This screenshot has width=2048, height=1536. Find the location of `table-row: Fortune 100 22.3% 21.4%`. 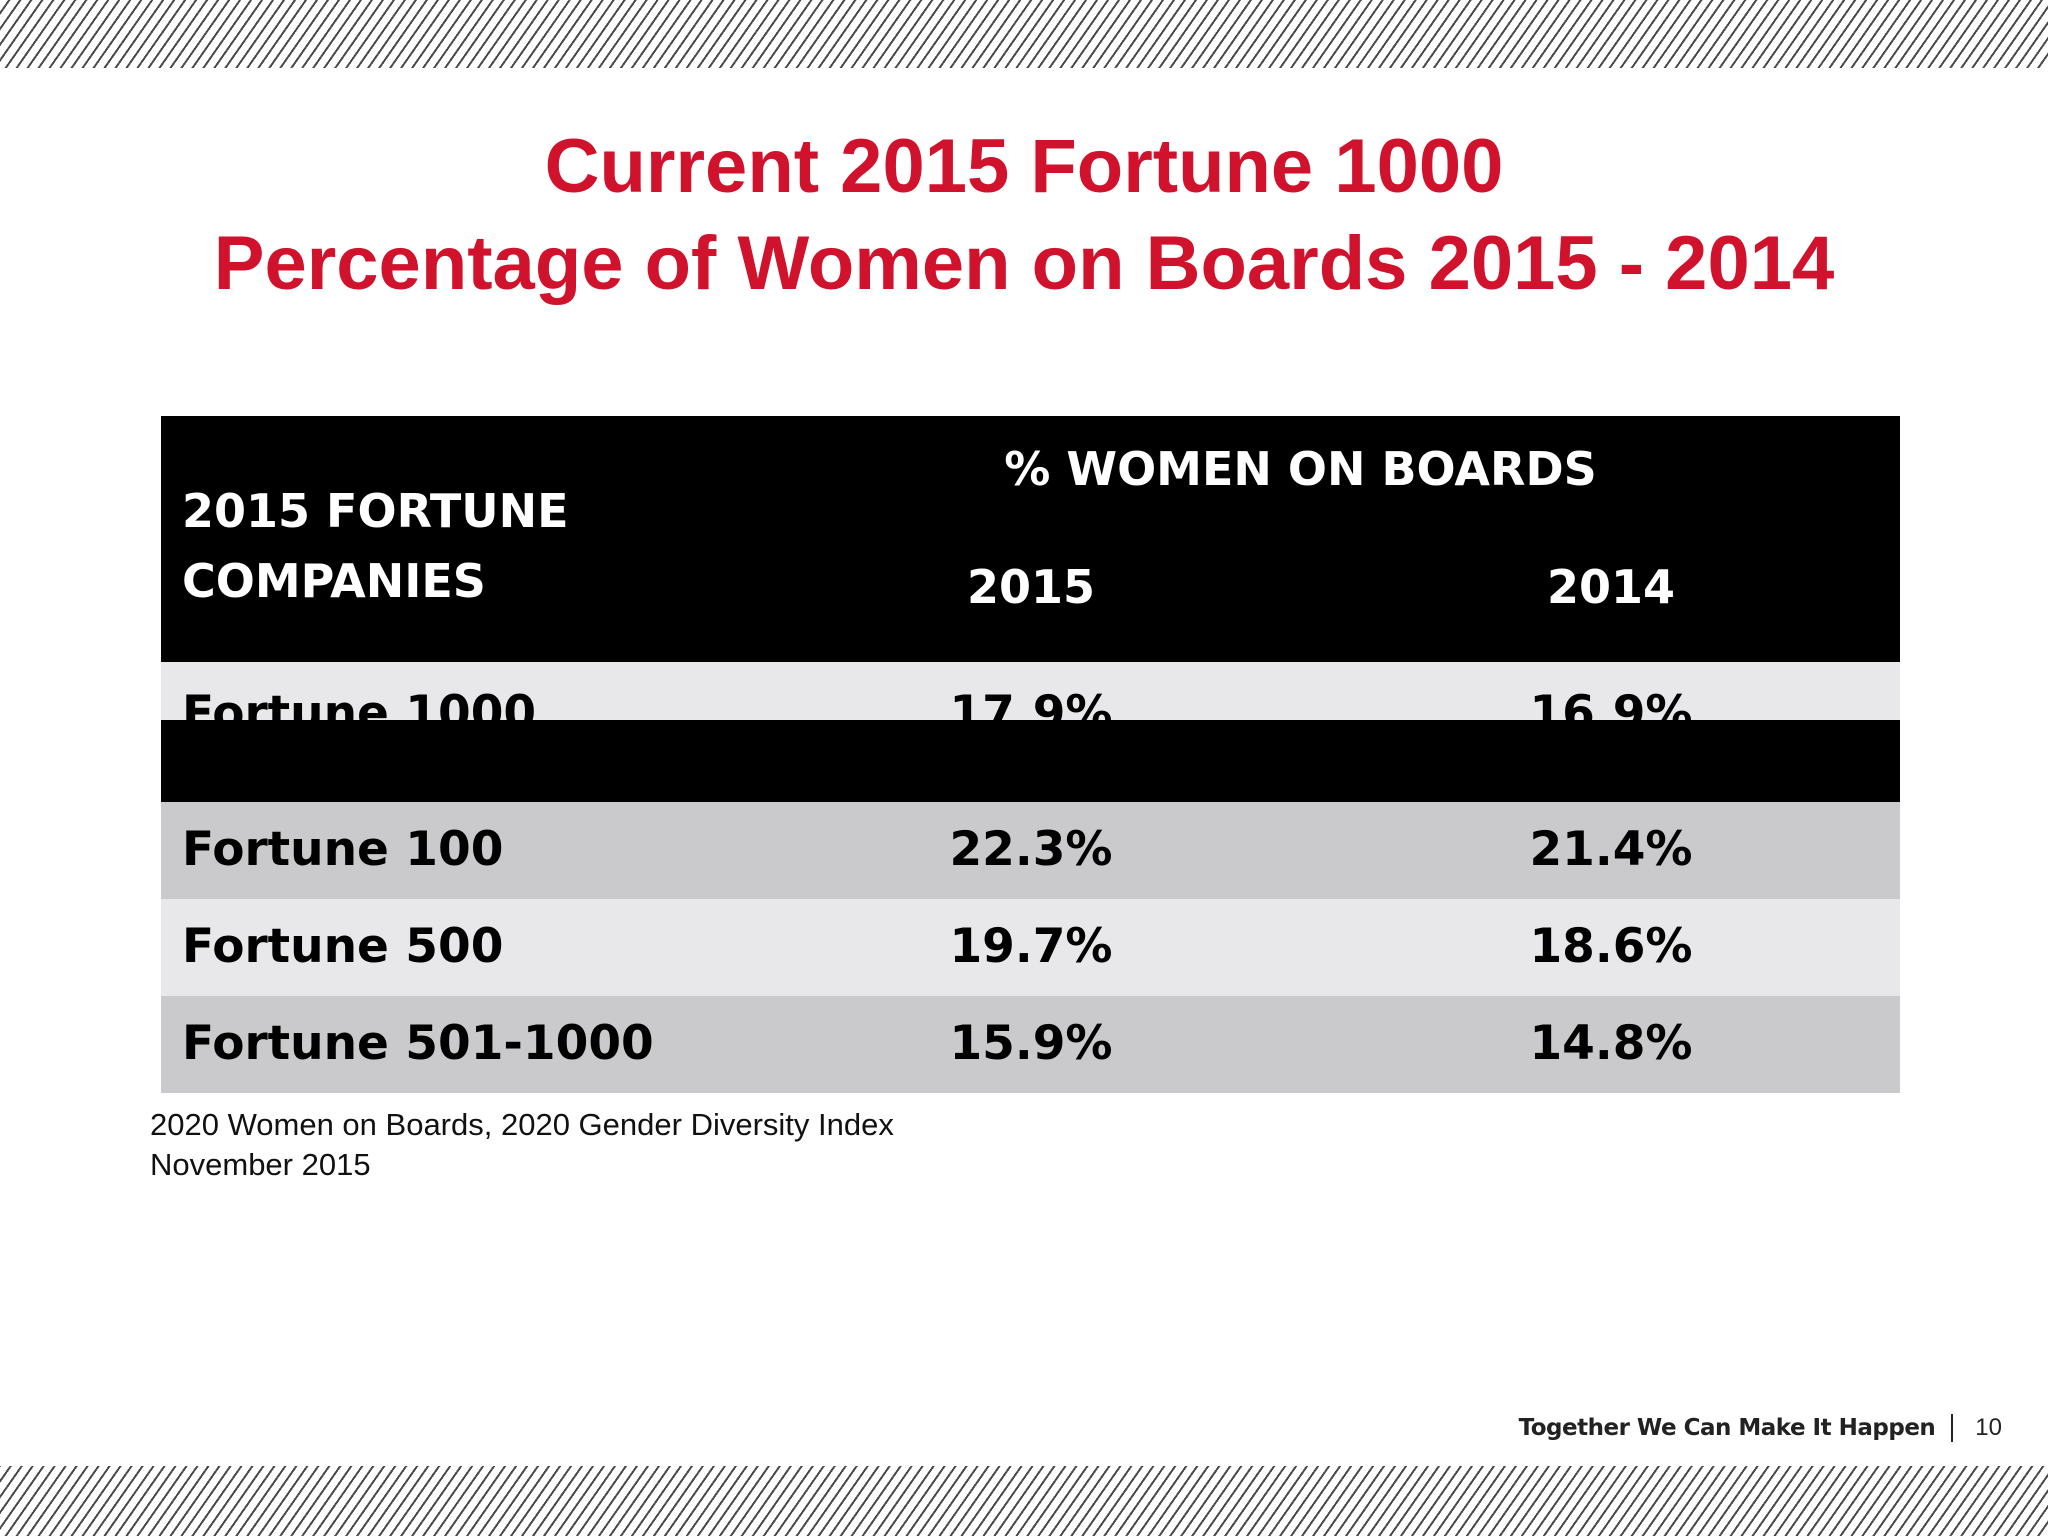

table-row: Fortune 100 22.3% 21.4% is located at coordinates (1030, 850).